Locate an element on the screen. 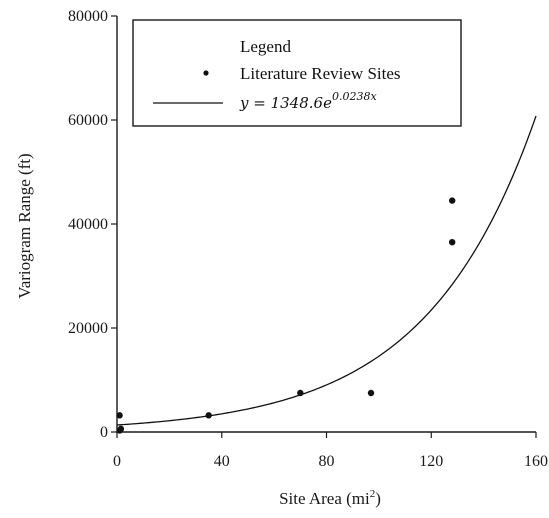 The width and height of the screenshot is (549, 518). y-tick-label: 60000 is located at coordinates (88, 120).